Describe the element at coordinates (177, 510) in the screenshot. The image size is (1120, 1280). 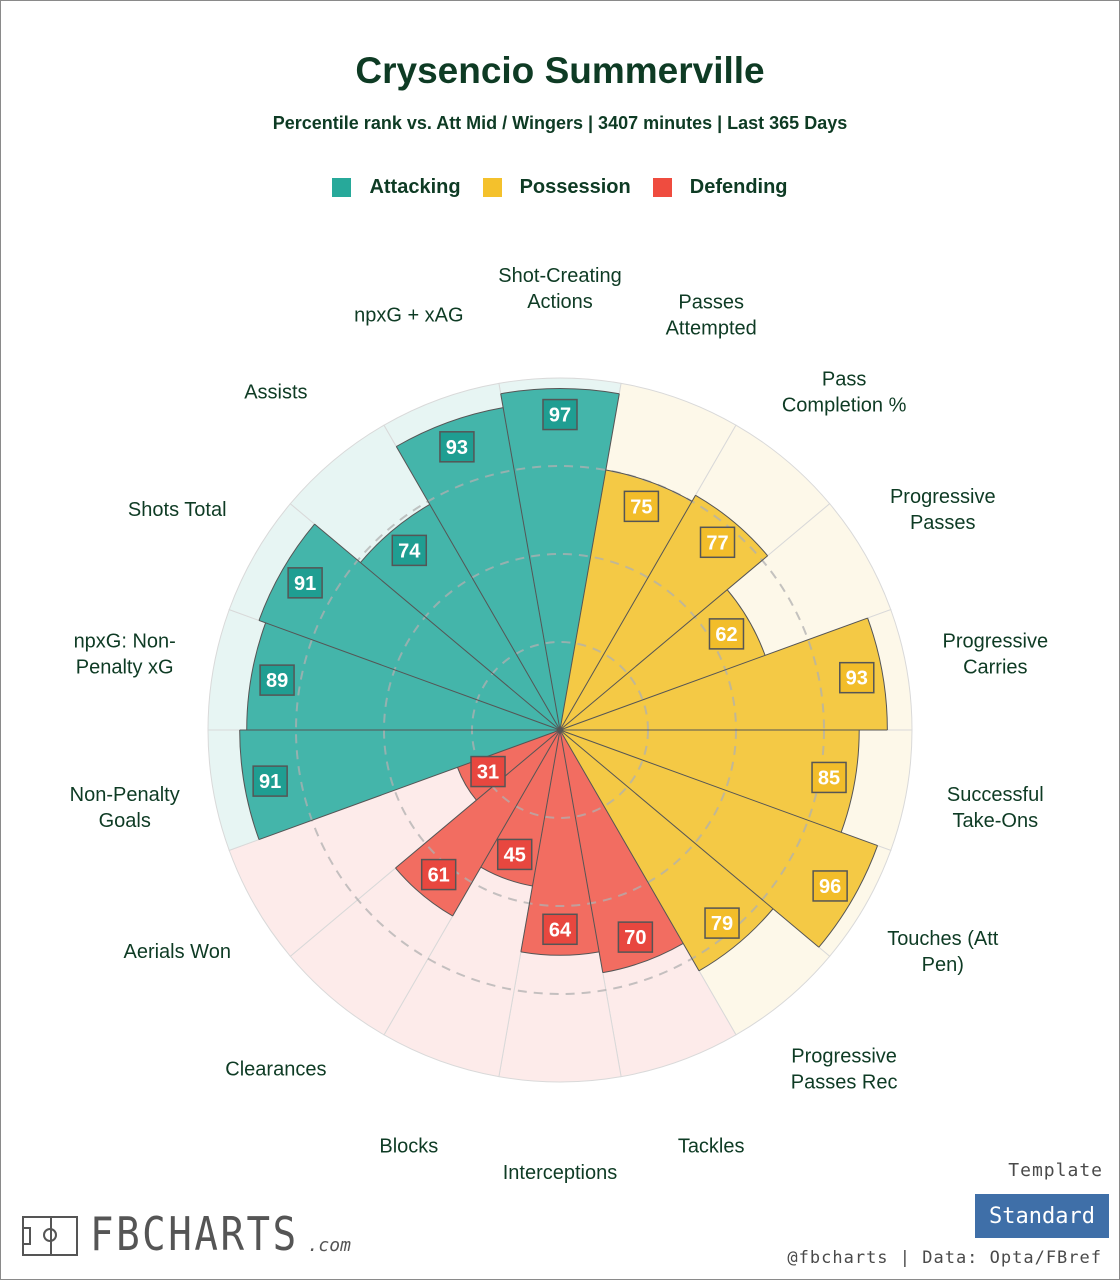
I see `category-label: Shots Total` at that location.